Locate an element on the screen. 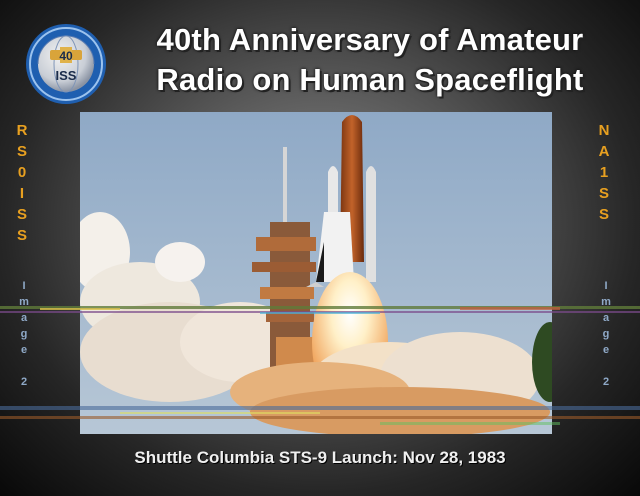 This screenshot has width=640, height=496. left-smoke-clouds is located at coordinates (190, 307).